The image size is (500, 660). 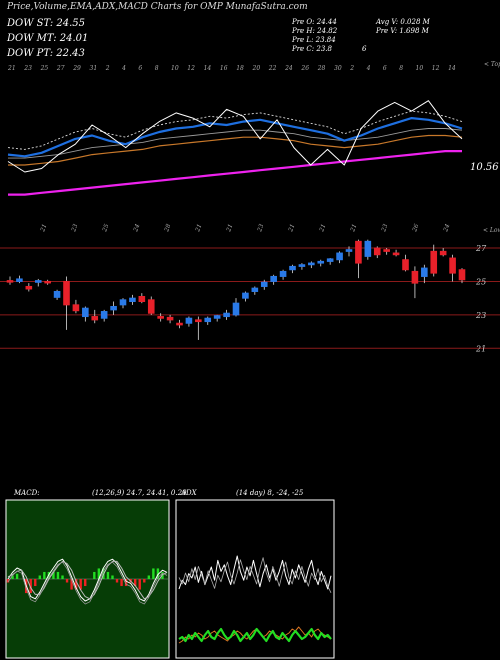 I want to click on ema-blue-line, so click(x=235, y=137).